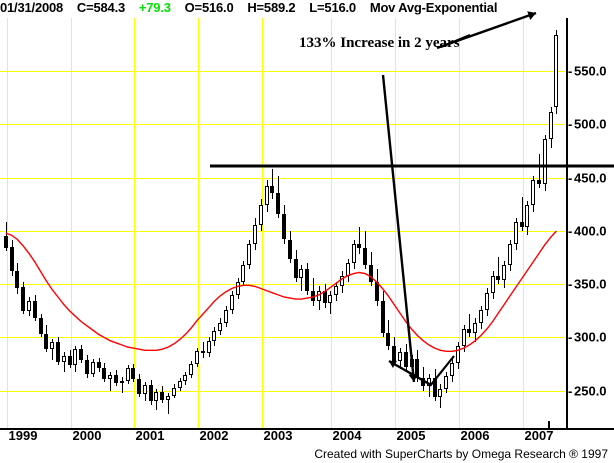 The width and height of the screenshot is (614, 463). What do you see at coordinates (307, 429) in the screenshot?
I see `x-axis-line` at bounding box center [307, 429].